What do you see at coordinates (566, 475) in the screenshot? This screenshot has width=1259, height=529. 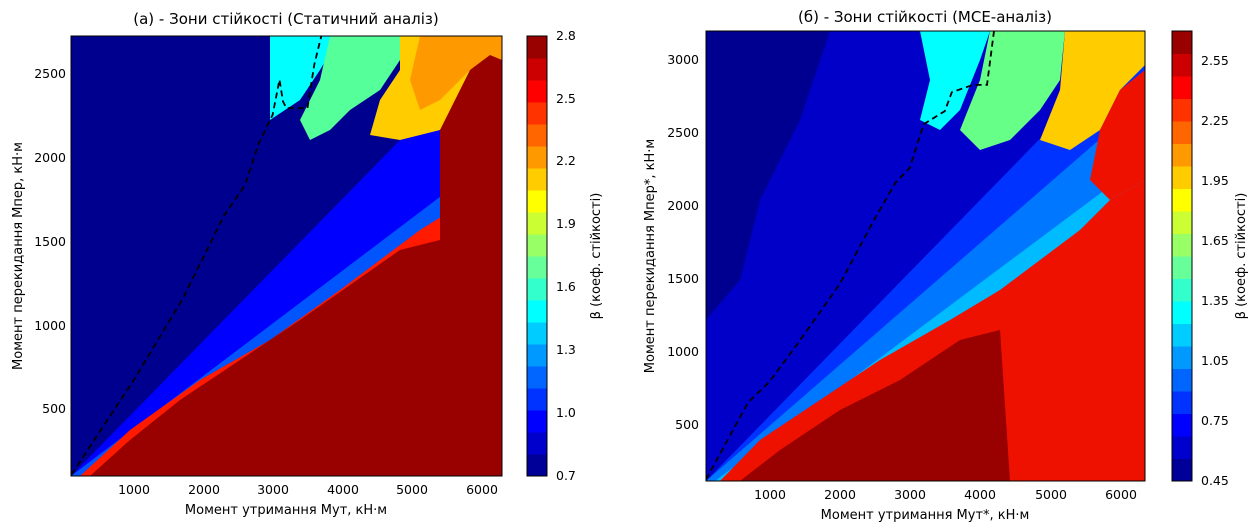 I see `chart-a-cbar-tick-0.7: 0.7` at bounding box center [566, 475].